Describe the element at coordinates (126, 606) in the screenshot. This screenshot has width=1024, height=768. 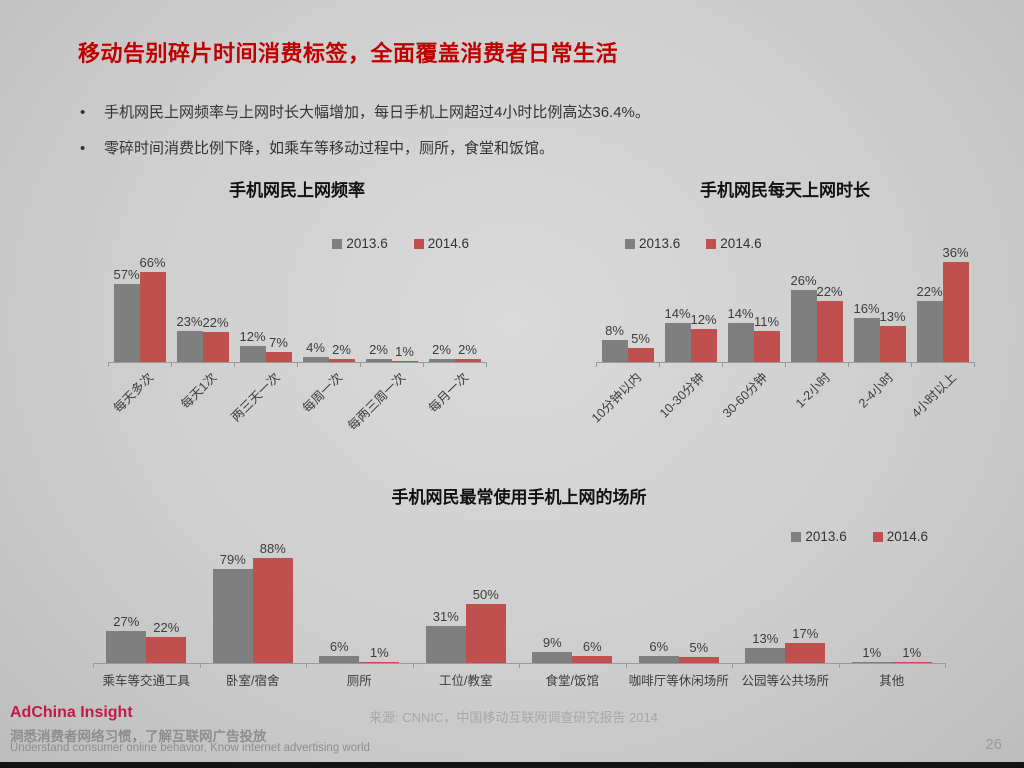
I see `bar-column: 27%` at that location.